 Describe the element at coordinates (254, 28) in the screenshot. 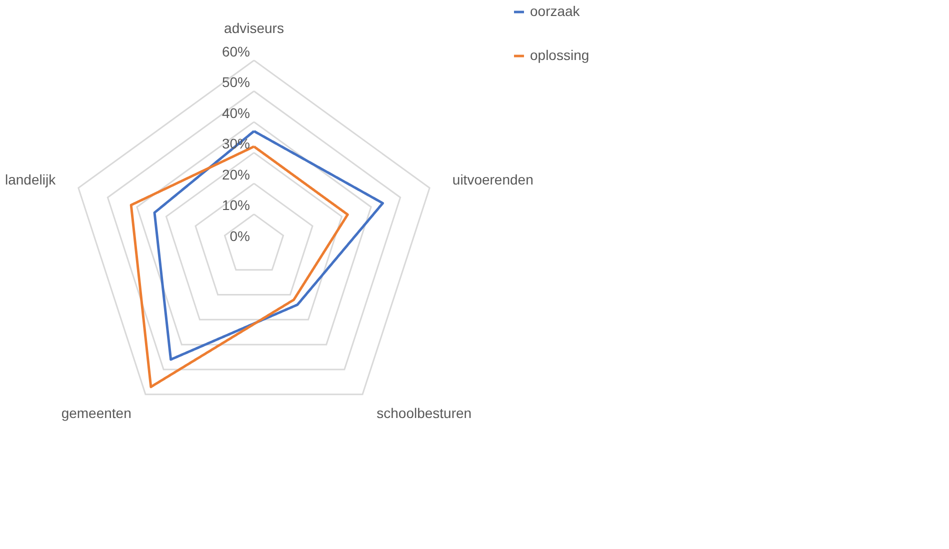

I see `spoke-label: adviseurs` at that location.